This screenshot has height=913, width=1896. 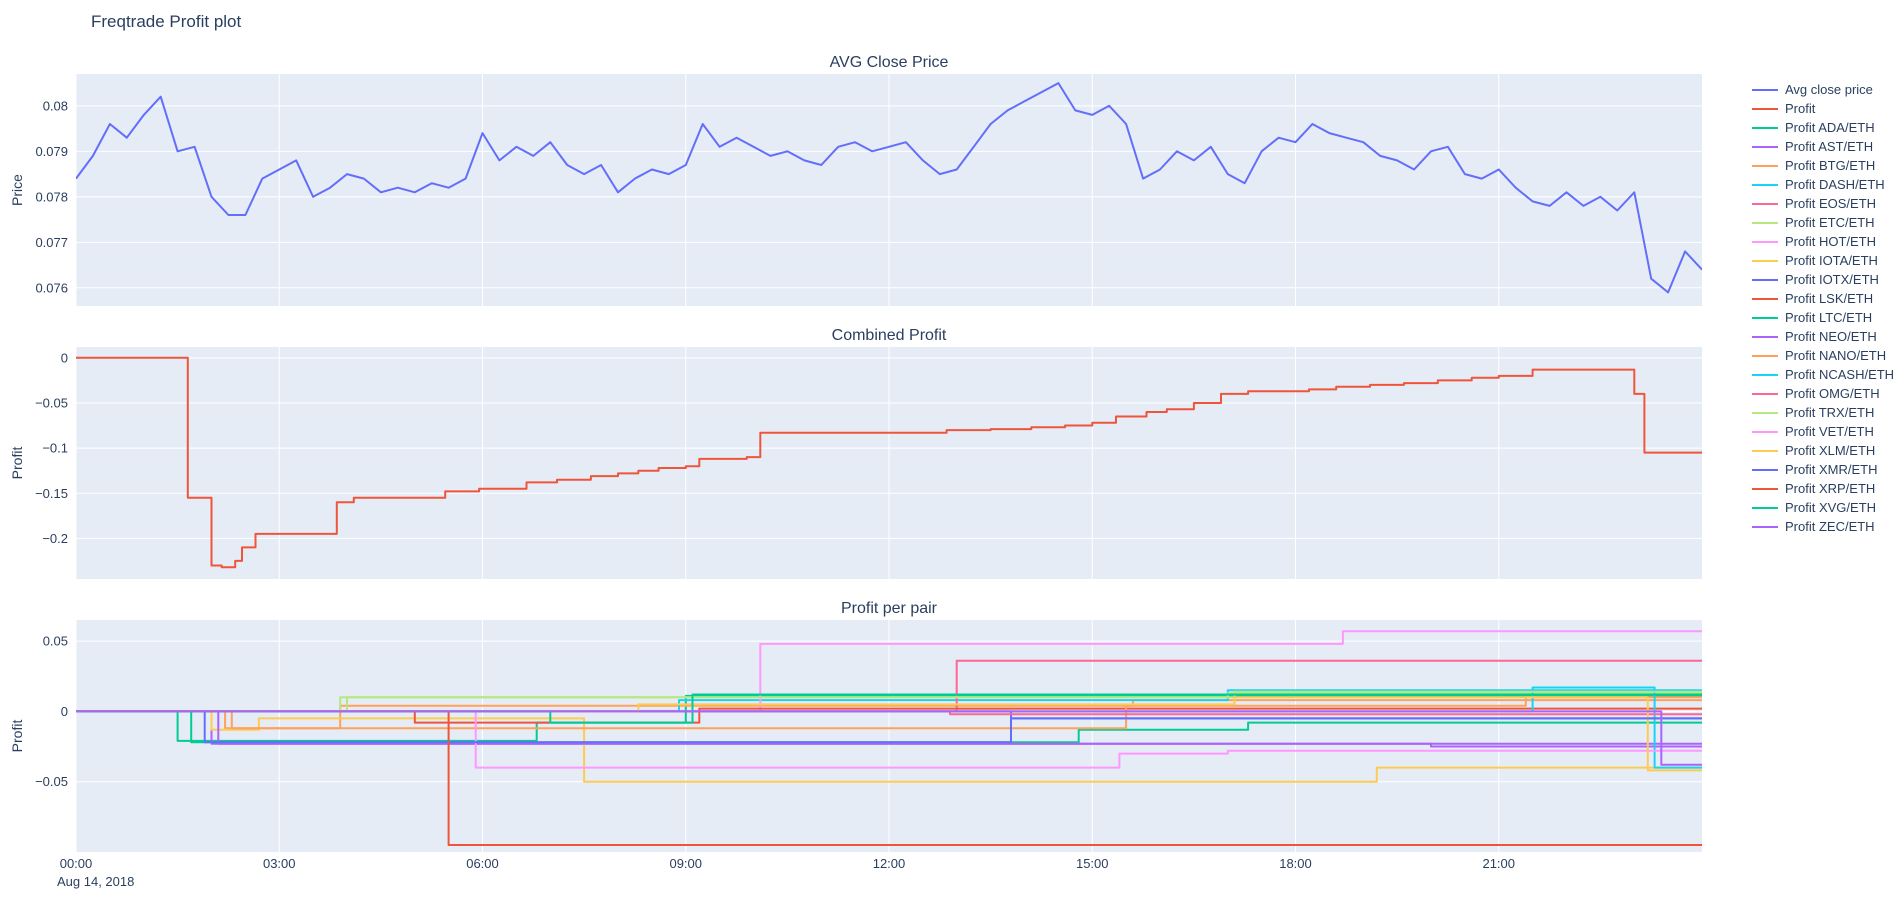 I want to click on legend-item-label: Profit AST/ETH, so click(x=1829, y=146).